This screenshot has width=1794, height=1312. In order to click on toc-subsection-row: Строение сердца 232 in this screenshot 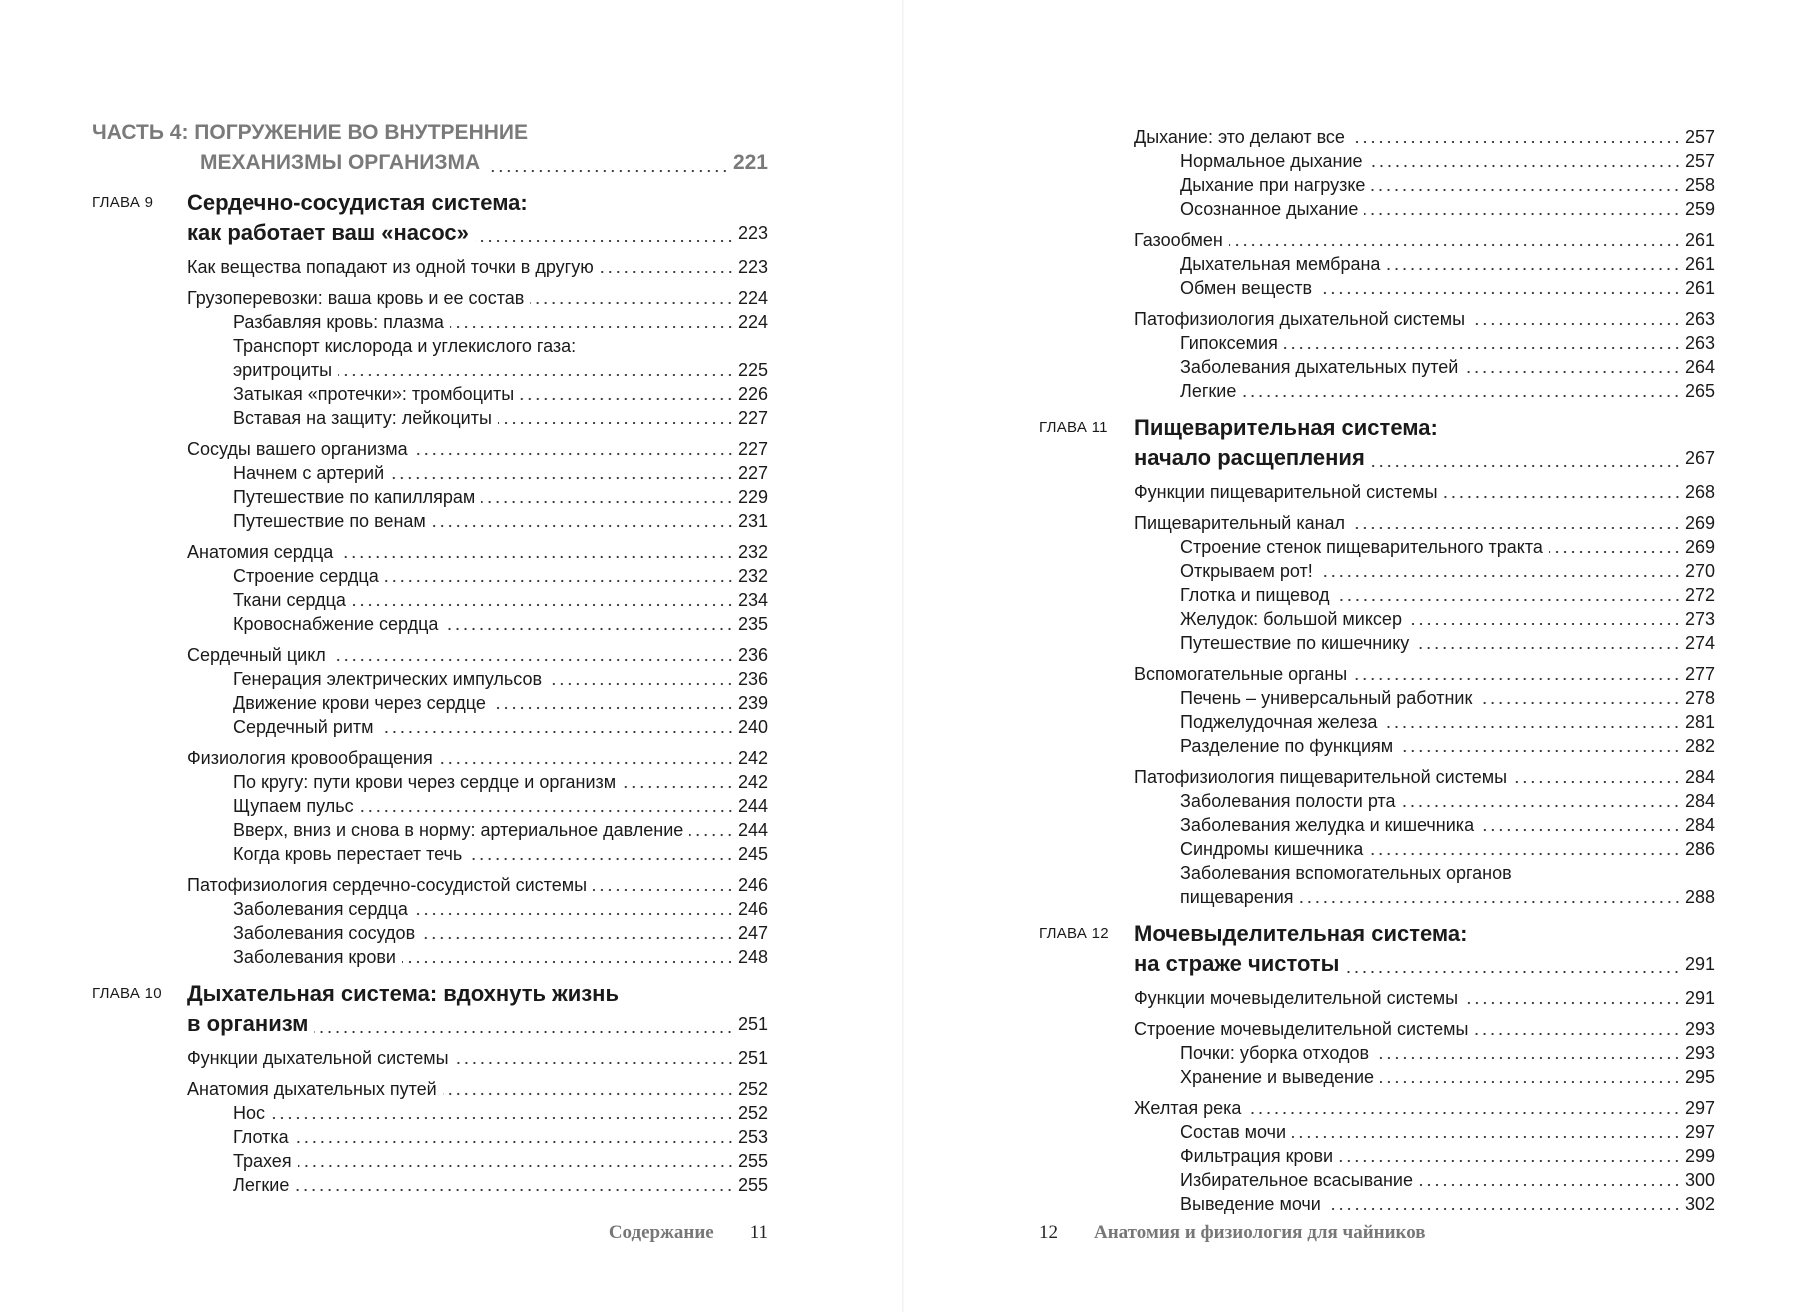, I will do `click(430, 576)`.